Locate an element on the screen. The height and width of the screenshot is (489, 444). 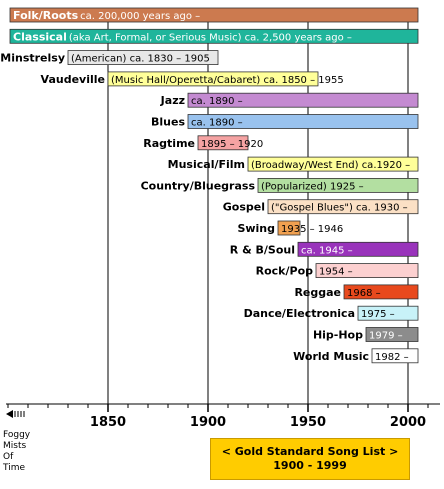
timeline-bar: Dance/Electronica 1975 – is located at coordinates (331, 313).